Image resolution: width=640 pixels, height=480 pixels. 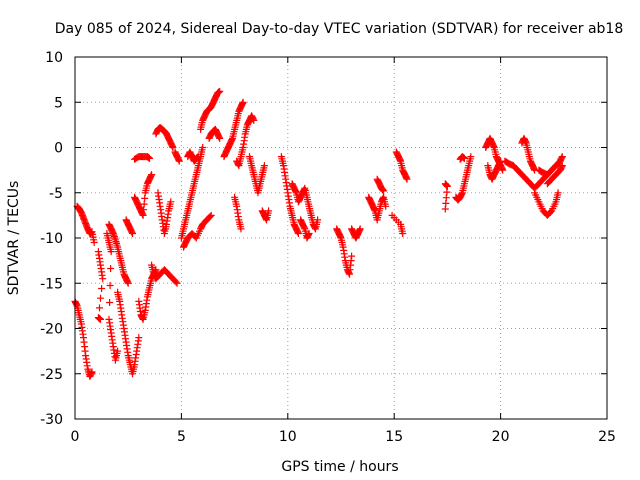 I want to click on y-tick-label: -15, so click(x=51, y=284).